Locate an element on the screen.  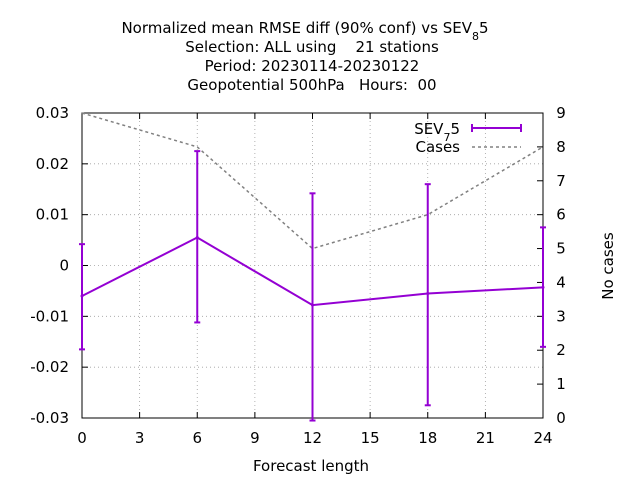
y-right-tick-label: 2 is located at coordinates (561, 350).